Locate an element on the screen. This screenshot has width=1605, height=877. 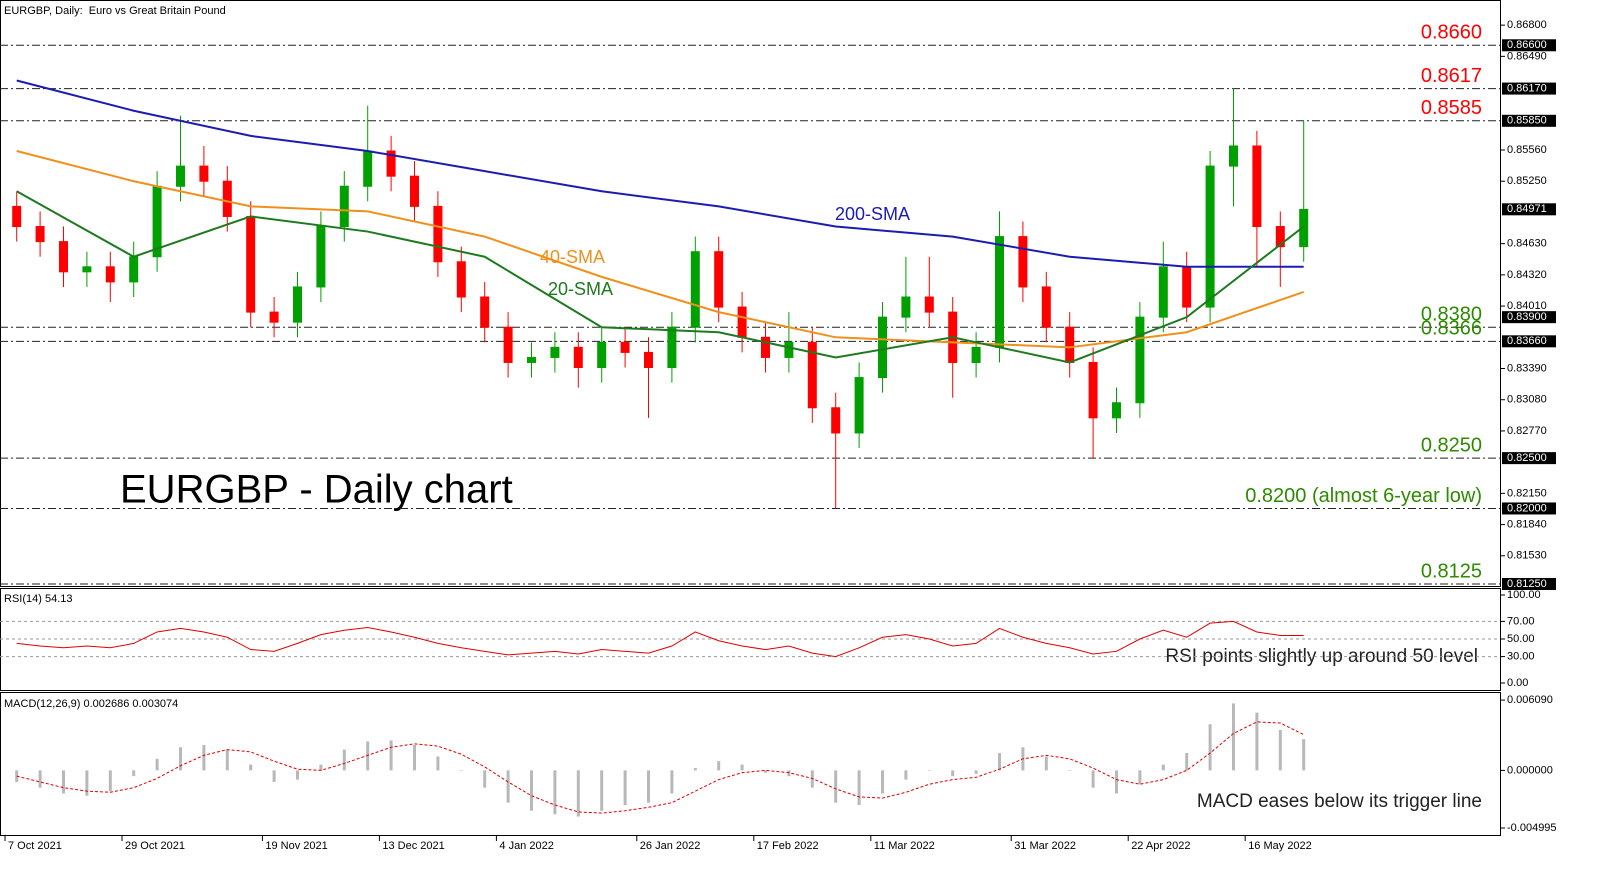
sma-label: 40-SMA is located at coordinates (572, 257).